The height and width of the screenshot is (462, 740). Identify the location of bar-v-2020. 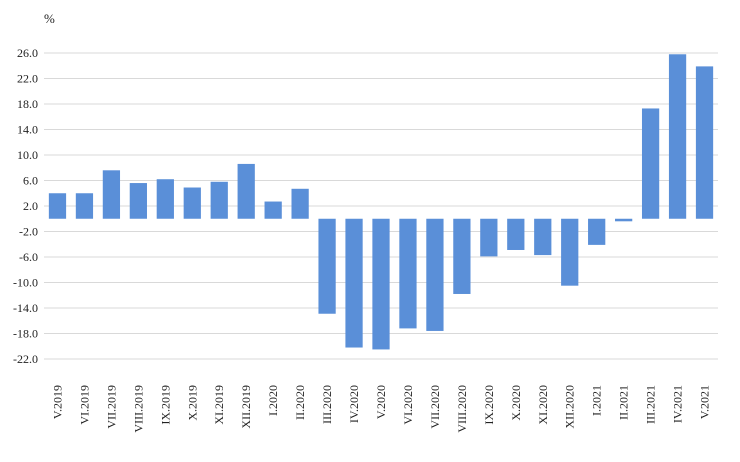
(381, 284).